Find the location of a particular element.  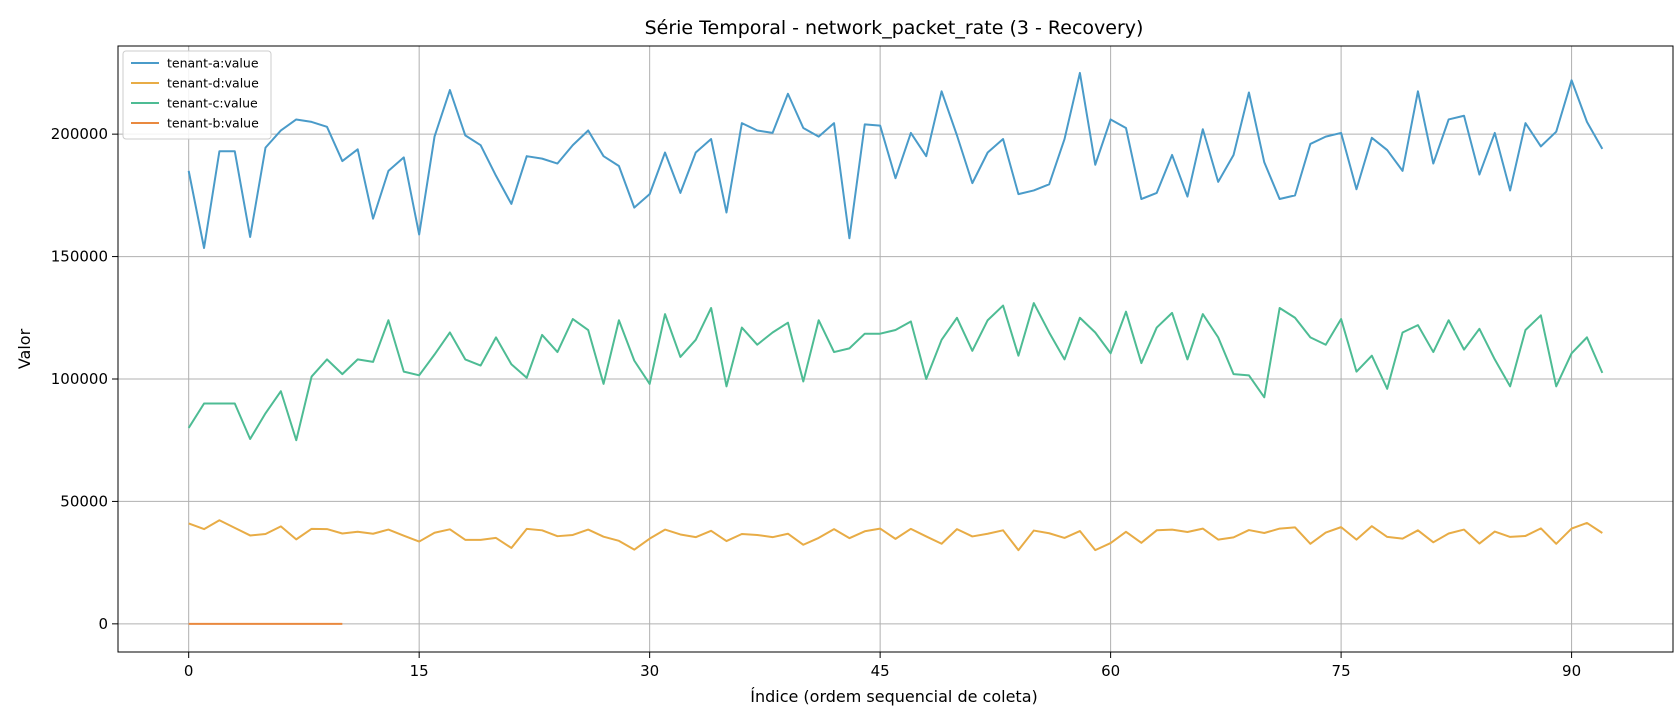

legend-box is located at coordinates (197, 95).